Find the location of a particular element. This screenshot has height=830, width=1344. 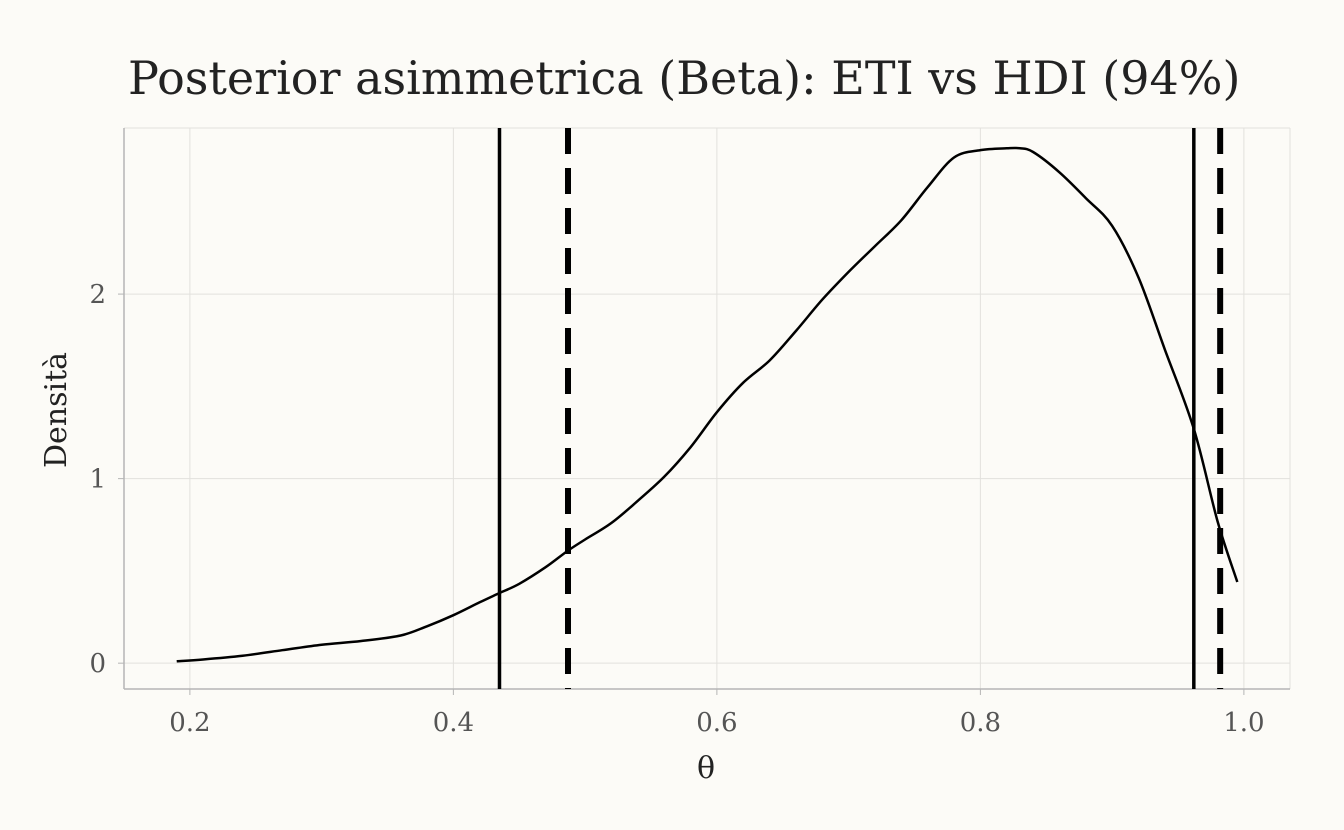

x-tick-label-0: 0.2 is located at coordinates (189, 723).